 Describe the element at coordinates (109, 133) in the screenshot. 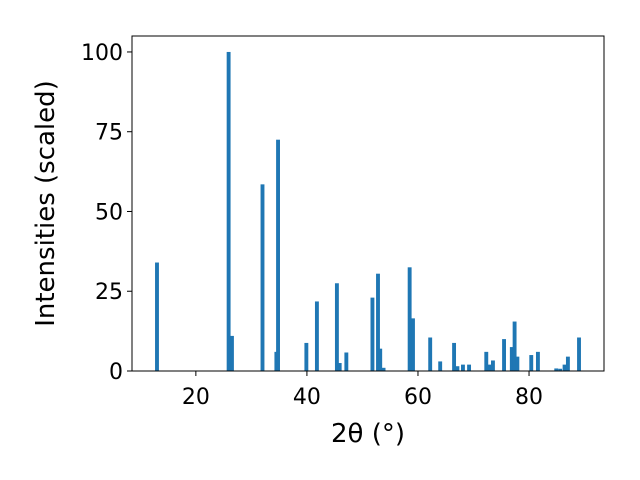

I see `y-tick-label: 75` at that location.